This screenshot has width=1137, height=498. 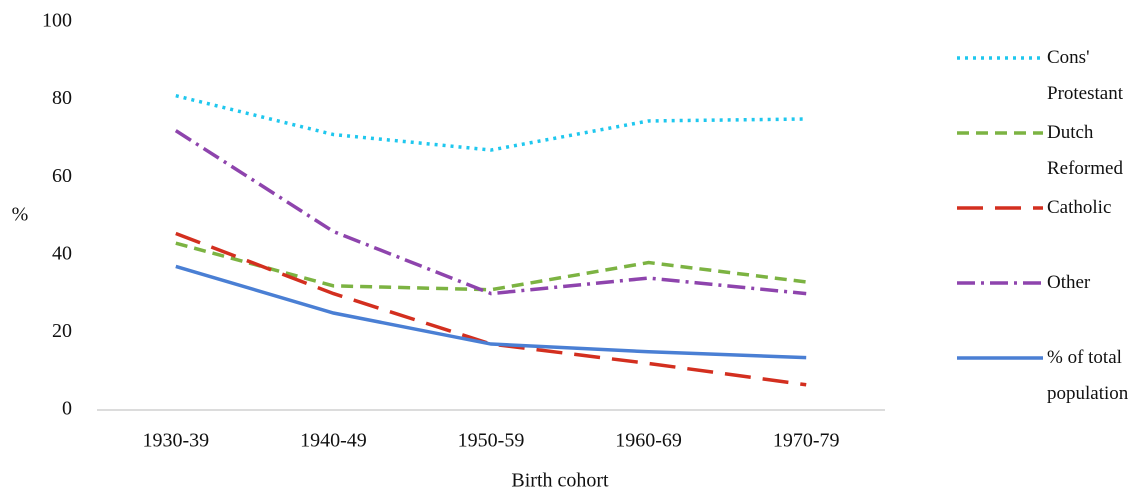 What do you see at coordinates (806, 441) in the screenshot?
I see `x-tick-label: 1970-79` at bounding box center [806, 441].